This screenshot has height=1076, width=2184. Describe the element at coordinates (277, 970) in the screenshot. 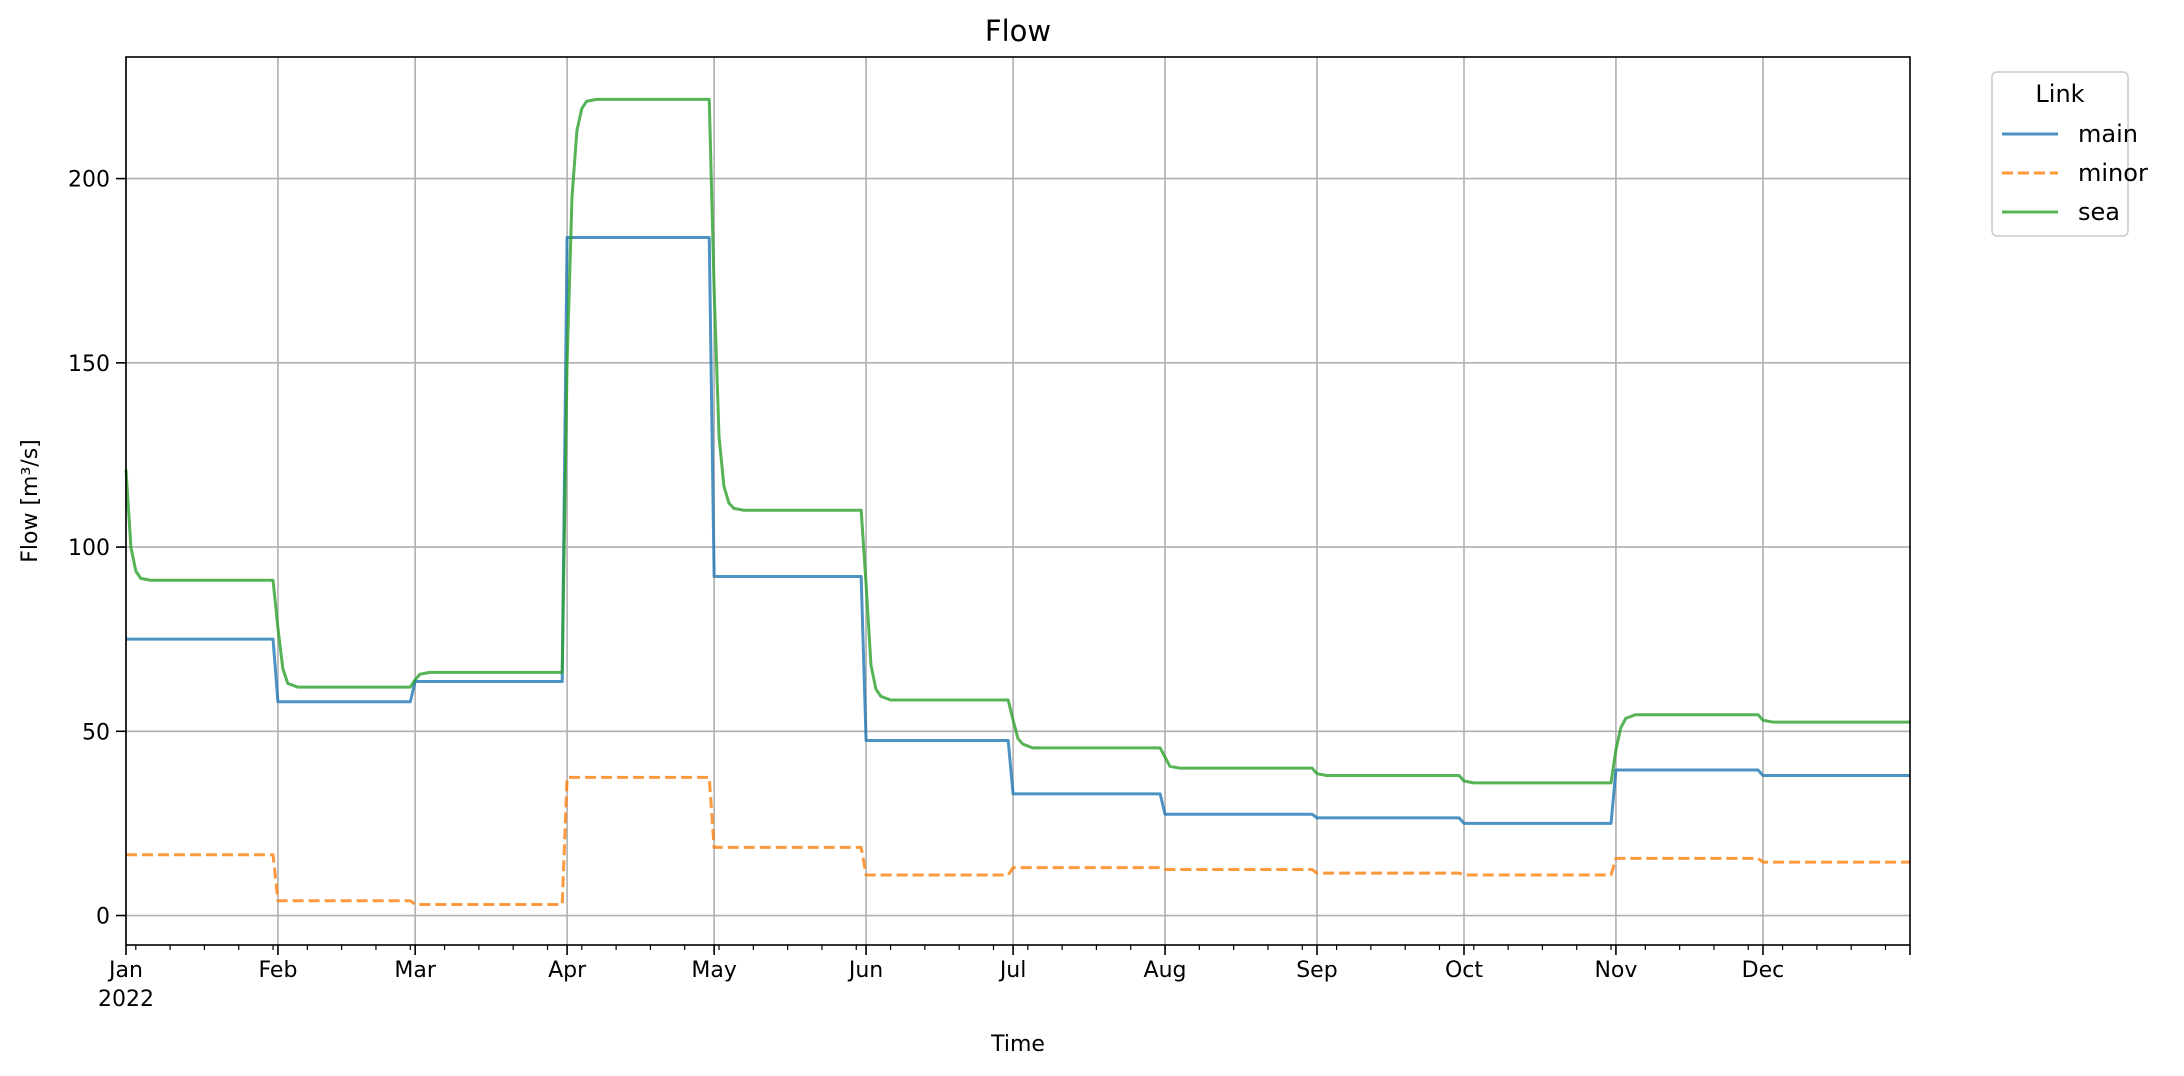

I see `x-tick-label: Feb` at that location.